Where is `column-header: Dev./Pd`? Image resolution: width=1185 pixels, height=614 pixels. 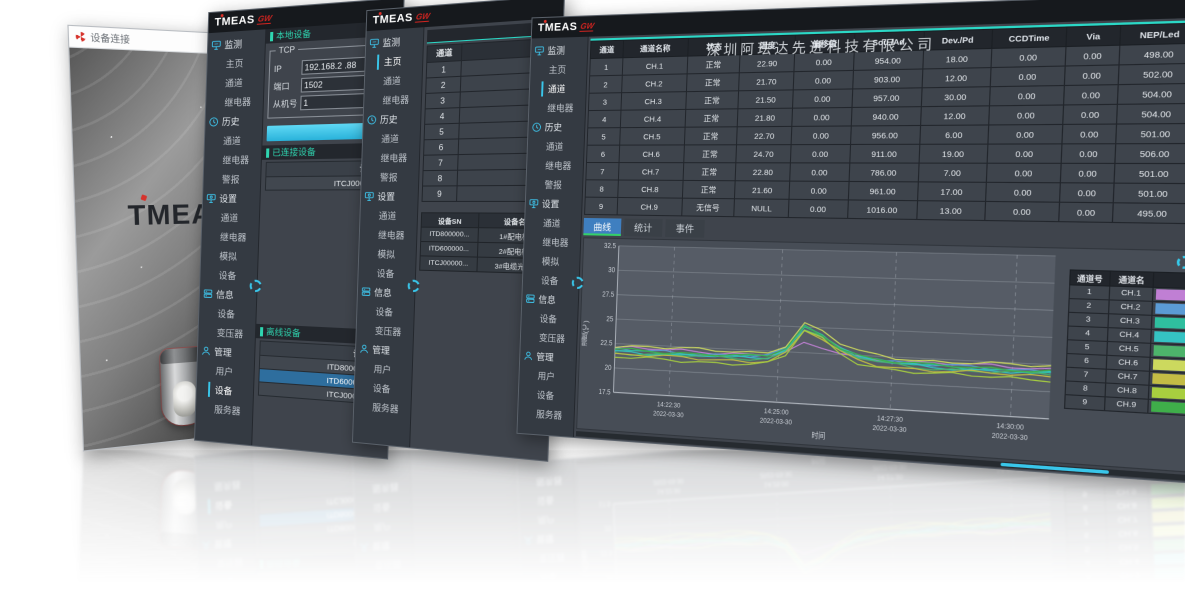 column-header: Dev./Pd is located at coordinates (958, 40).